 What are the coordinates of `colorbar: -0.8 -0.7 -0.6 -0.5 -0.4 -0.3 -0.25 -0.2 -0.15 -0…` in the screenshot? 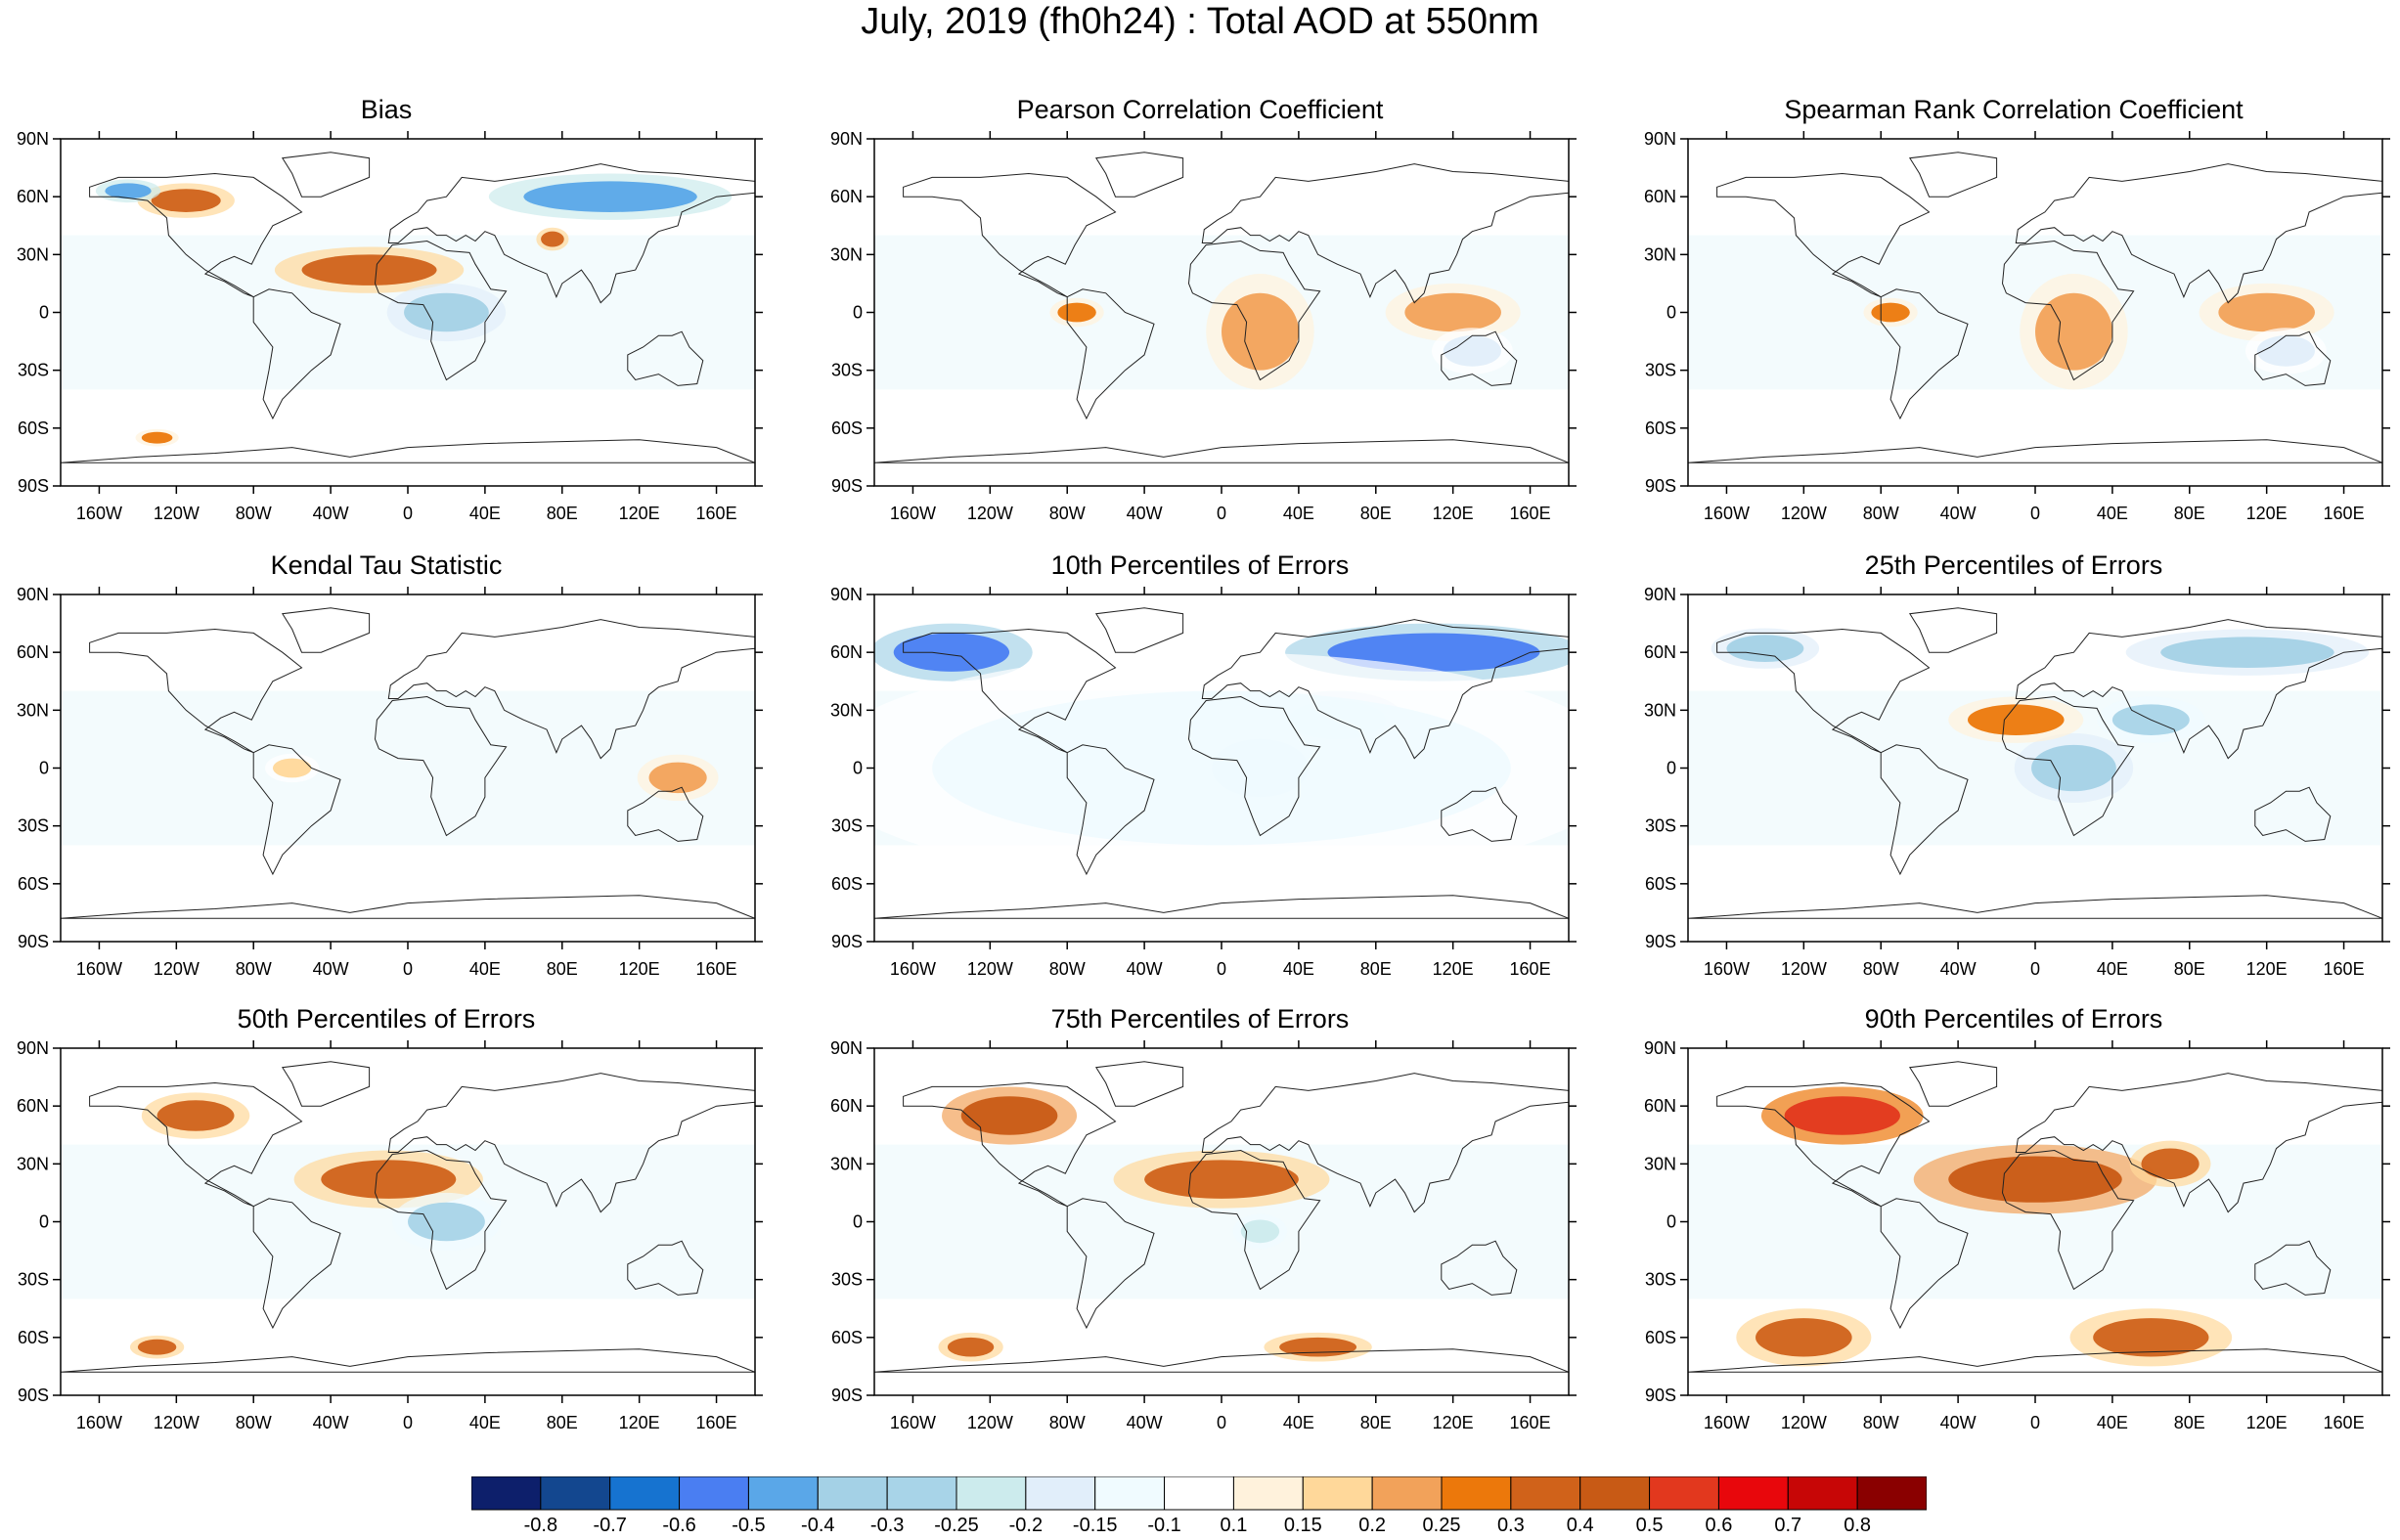 It's located at (1199, 1505).